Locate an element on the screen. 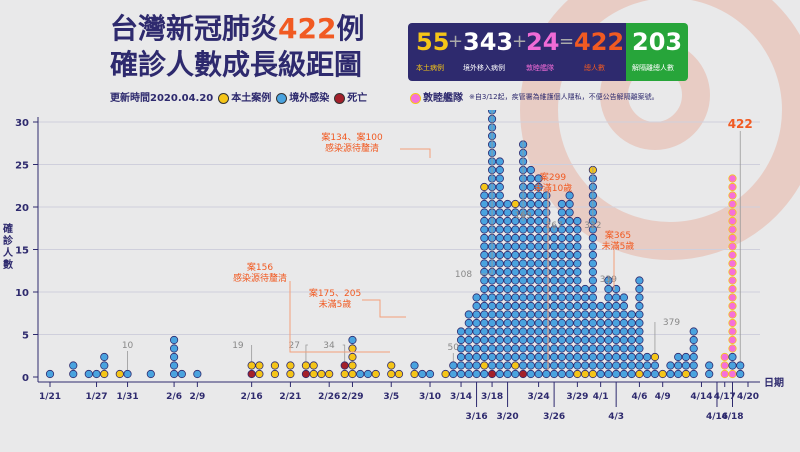 This screenshot has width=800, height=452. y-tick-label: 0 is located at coordinates (25, 378).